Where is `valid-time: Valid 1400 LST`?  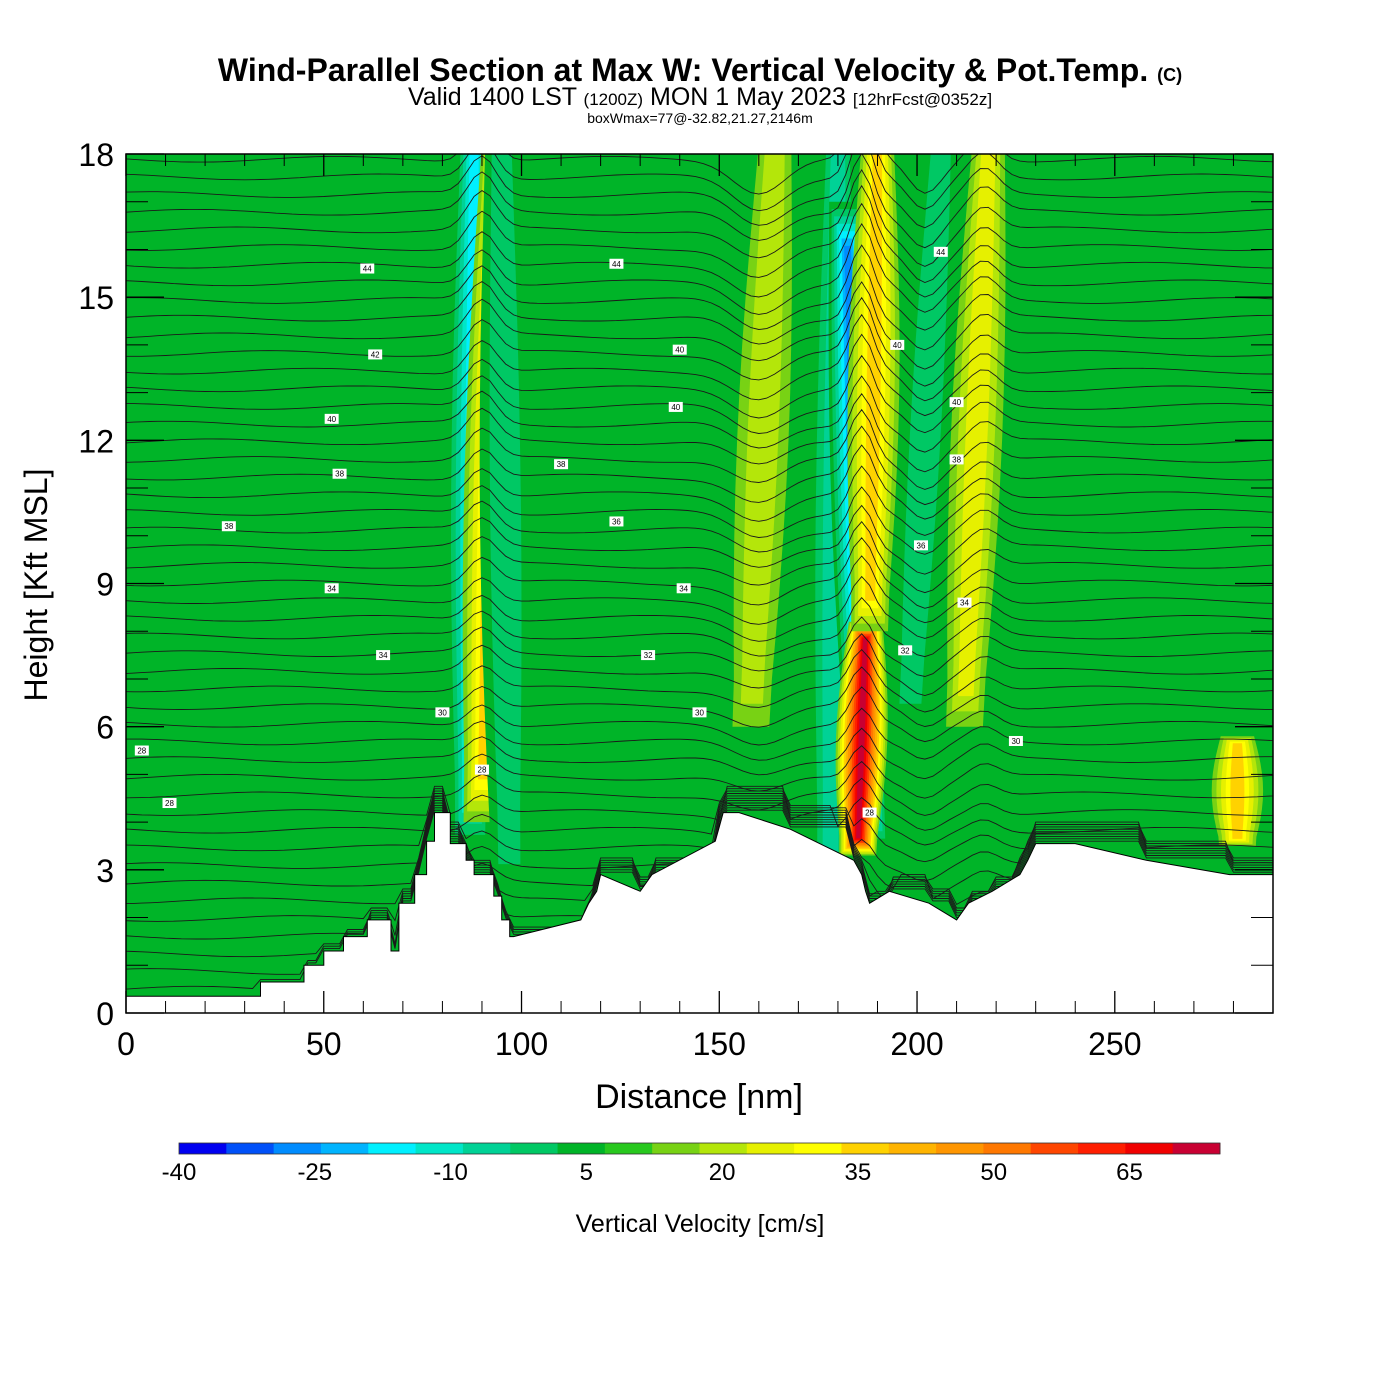
valid-time: Valid 1400 LST is located at coordinates (492, 97).